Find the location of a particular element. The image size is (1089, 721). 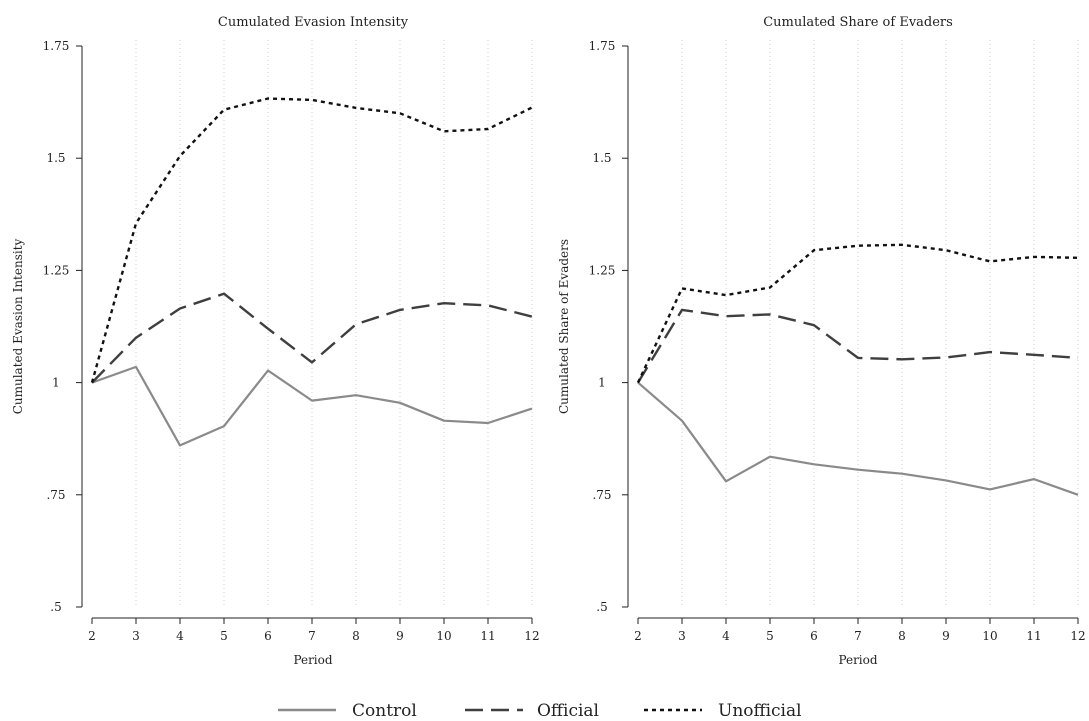

legend-label-unofficial: Unofficial is located at coordinates (760, 711).